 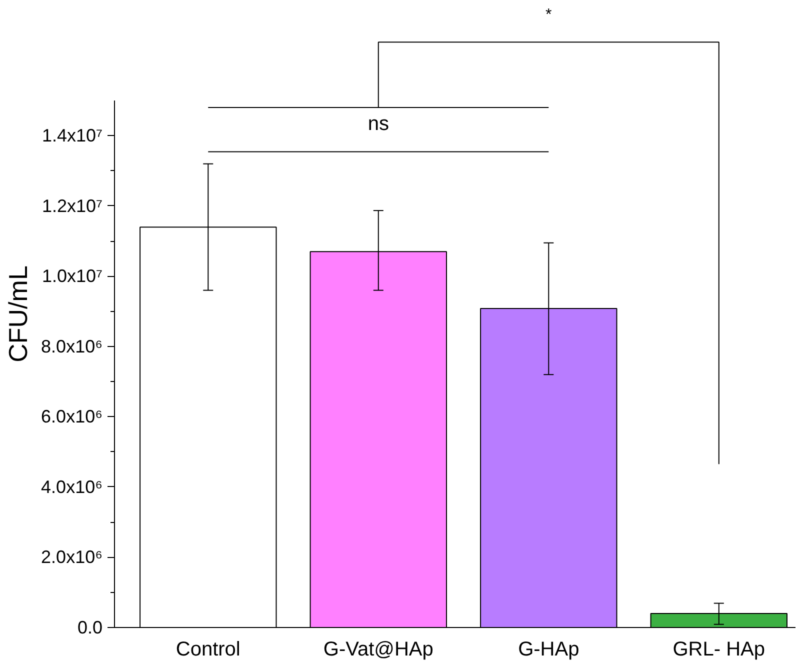 I want to click on annotation: ns, so click(x=378, y=123).